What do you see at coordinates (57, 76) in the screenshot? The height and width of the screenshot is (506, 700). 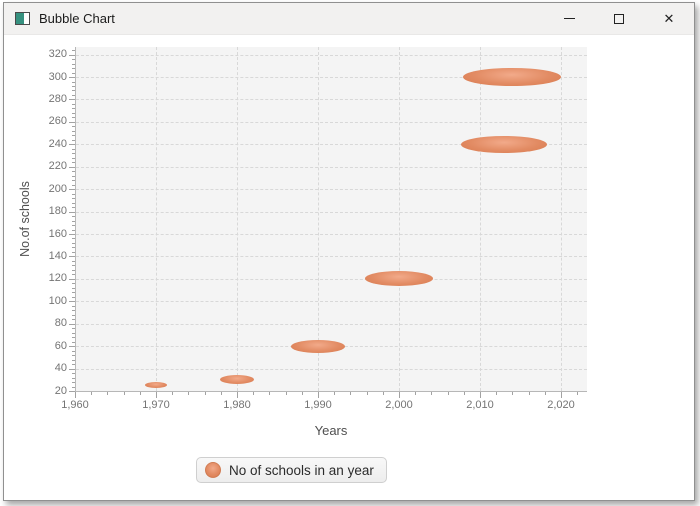 I see `y-tick-label: 300` at bounding box center [57, 76].